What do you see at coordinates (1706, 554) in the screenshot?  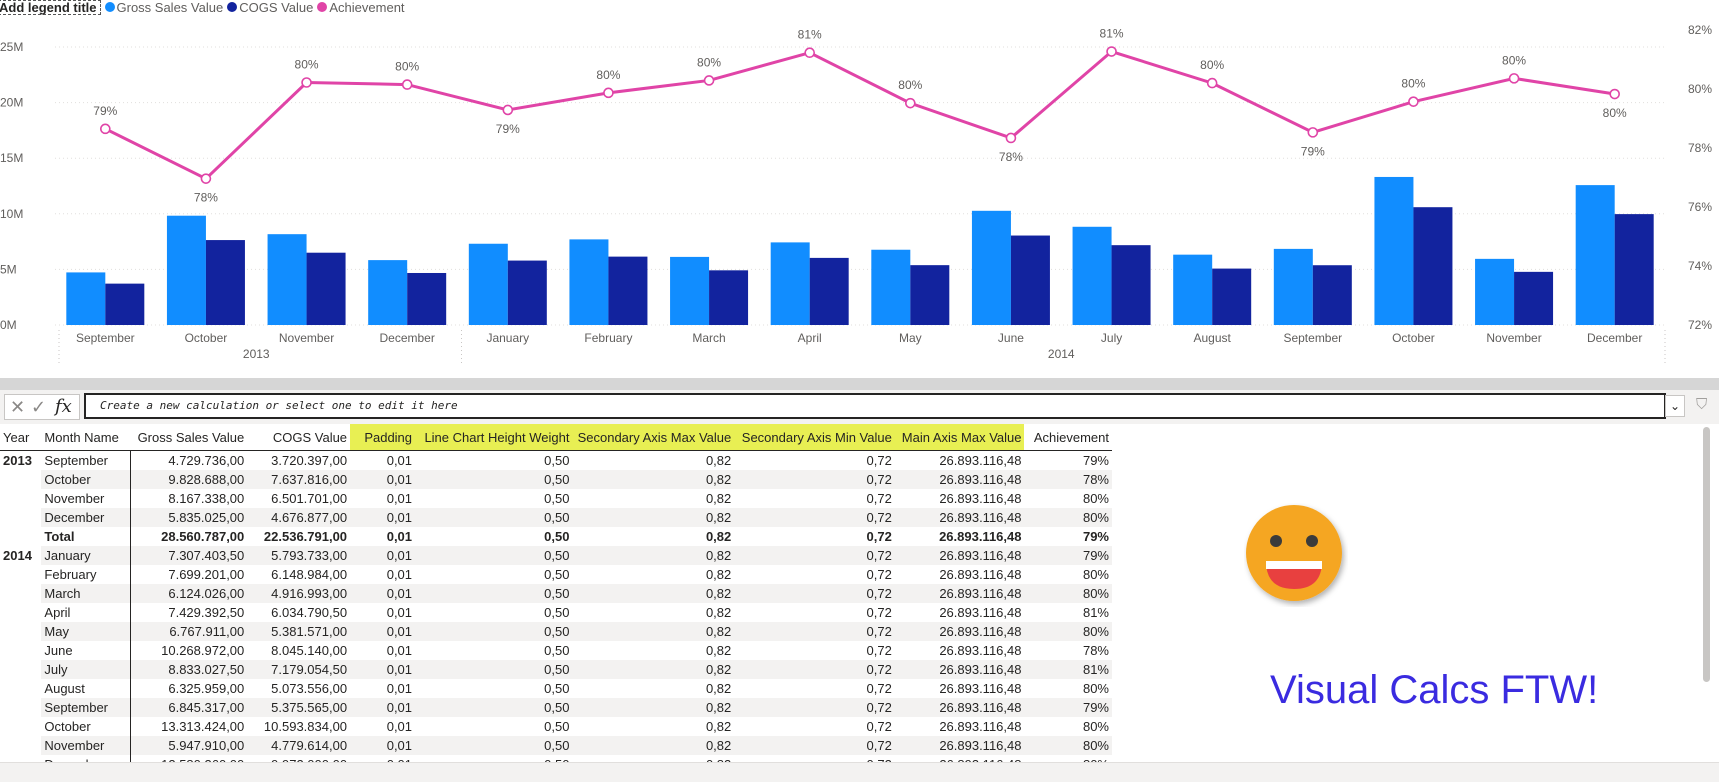 I see `vertical-scrollbar` at bounding box center [1706, 554].